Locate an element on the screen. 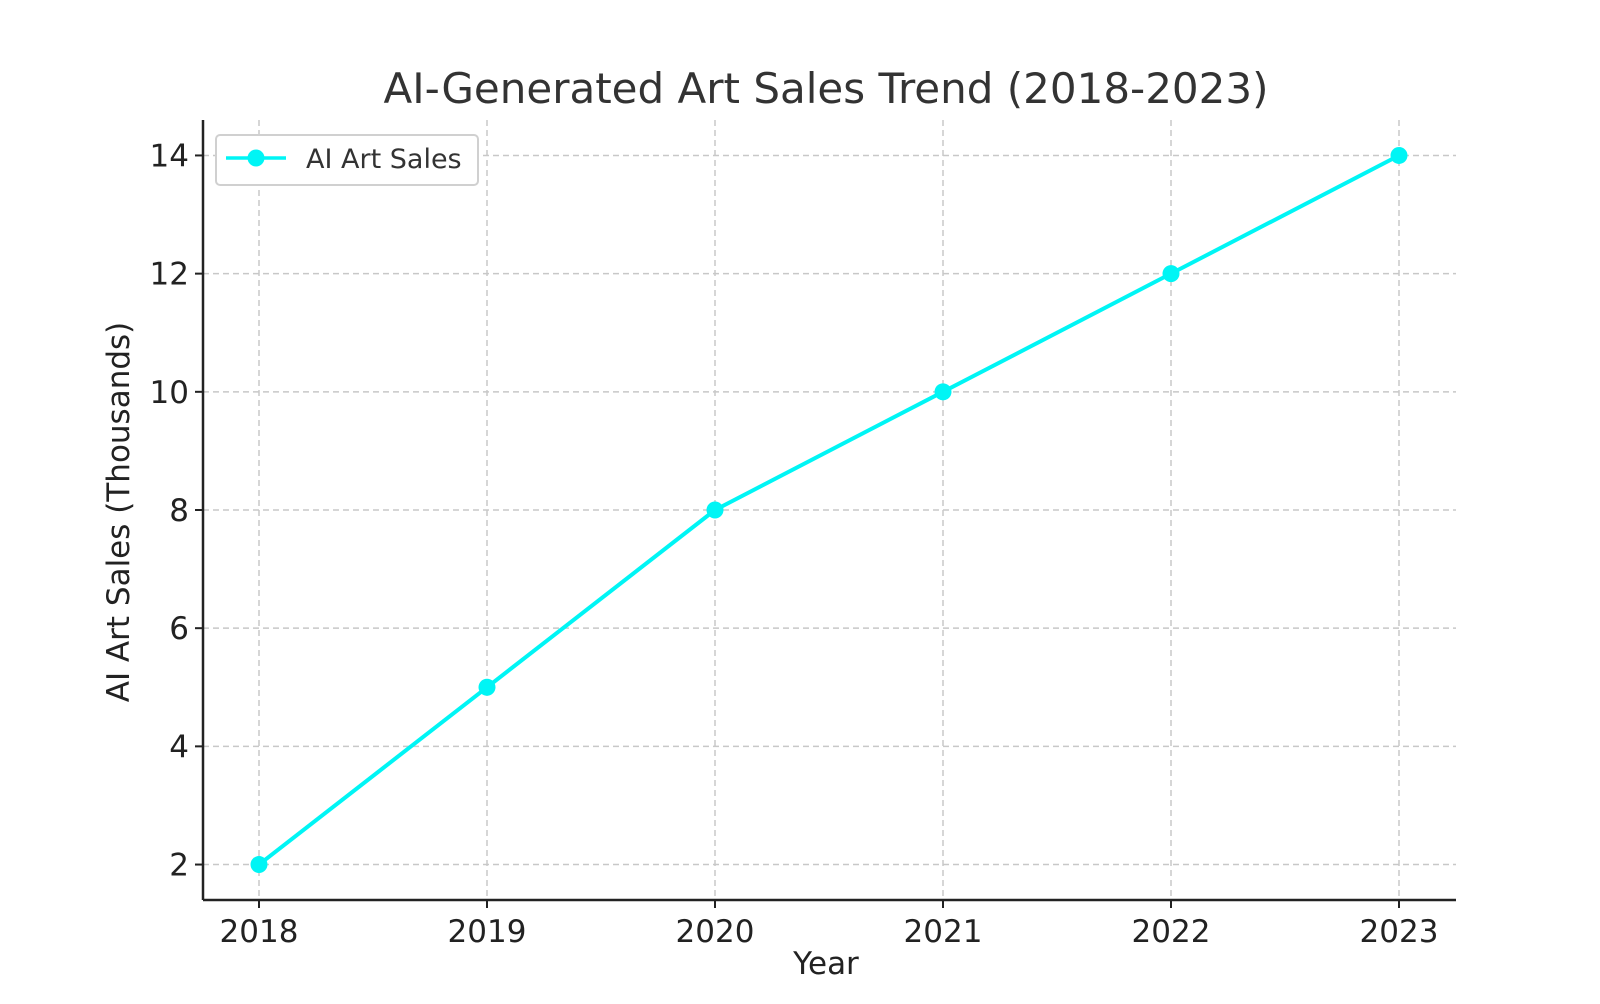  y-tick-label: 4 is located at coordinates (179, 747).